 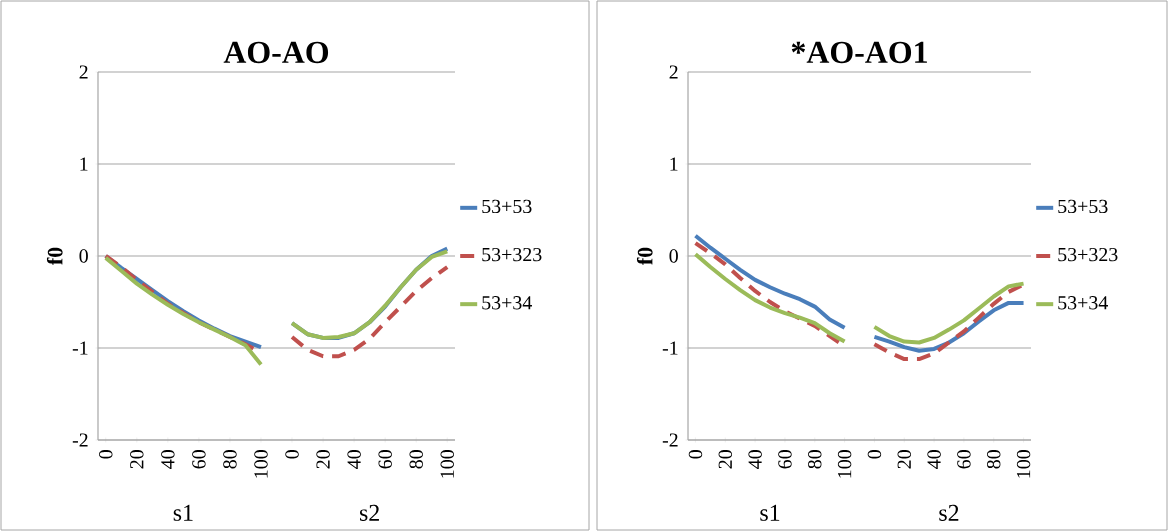 What do you see at coordinates (859, 52) in the screenshot?
I see `chart-title: *AO-AO1` at bounding box center [859, 52].